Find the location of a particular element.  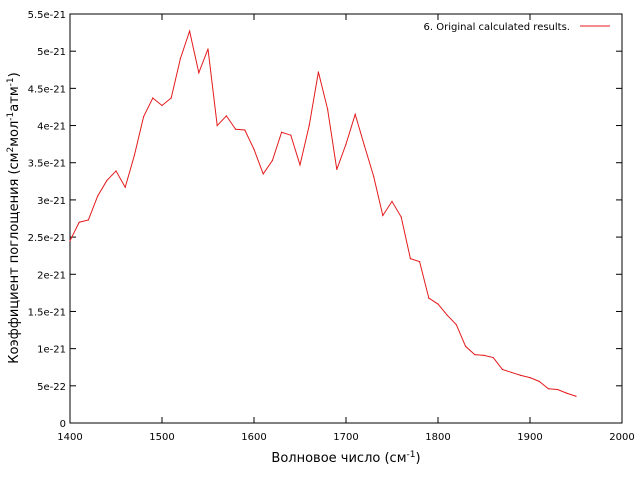

x-tick-label: 1900 is located at coordinates (529, 437).